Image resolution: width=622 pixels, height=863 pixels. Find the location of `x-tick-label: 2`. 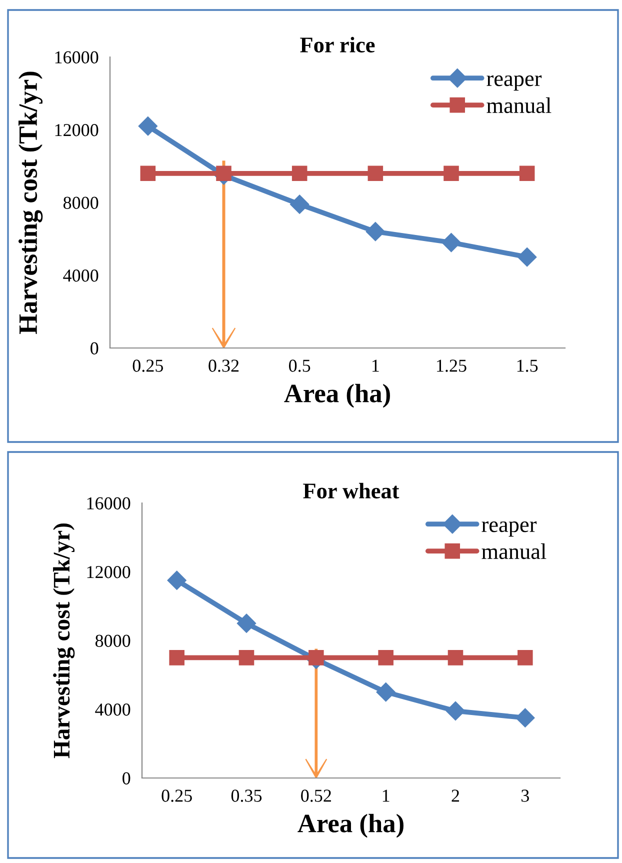

x-tick-label: 2 is located at coordinates (456, 796).